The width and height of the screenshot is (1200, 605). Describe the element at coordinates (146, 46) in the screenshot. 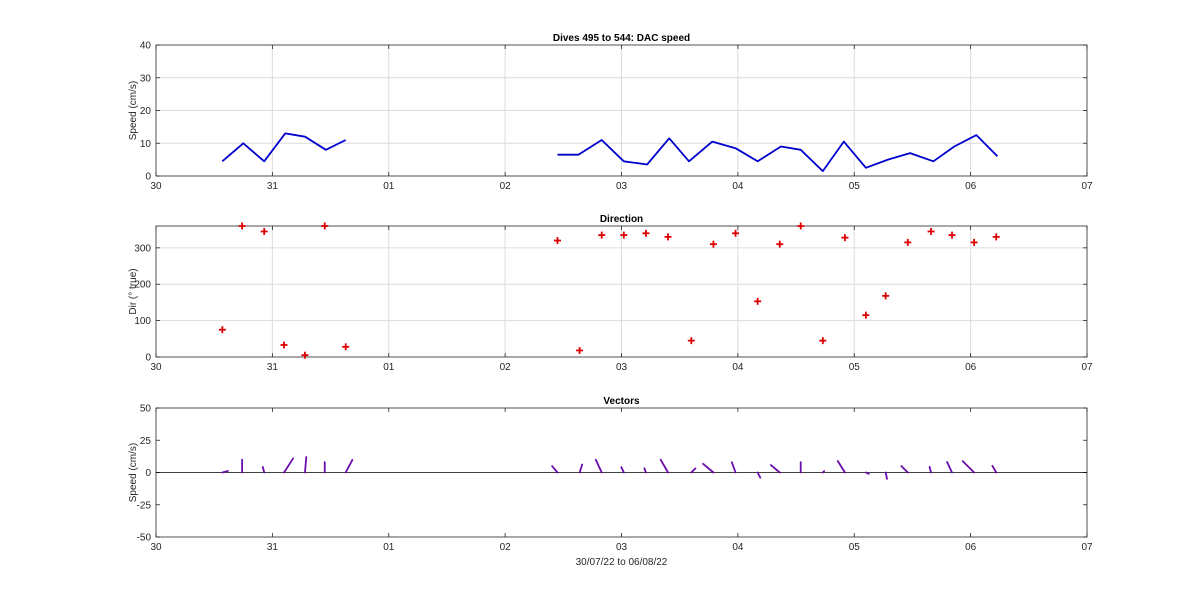

I see `y-tick-label: 40` at that location.